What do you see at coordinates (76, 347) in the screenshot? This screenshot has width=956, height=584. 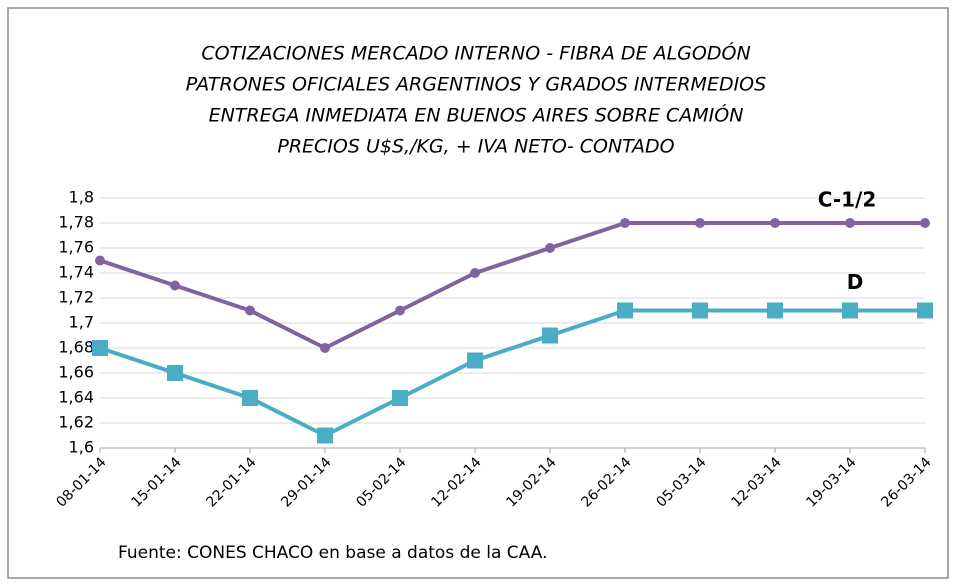 I see `y-tick-label: 1,68` at bounding box center [76, 347].